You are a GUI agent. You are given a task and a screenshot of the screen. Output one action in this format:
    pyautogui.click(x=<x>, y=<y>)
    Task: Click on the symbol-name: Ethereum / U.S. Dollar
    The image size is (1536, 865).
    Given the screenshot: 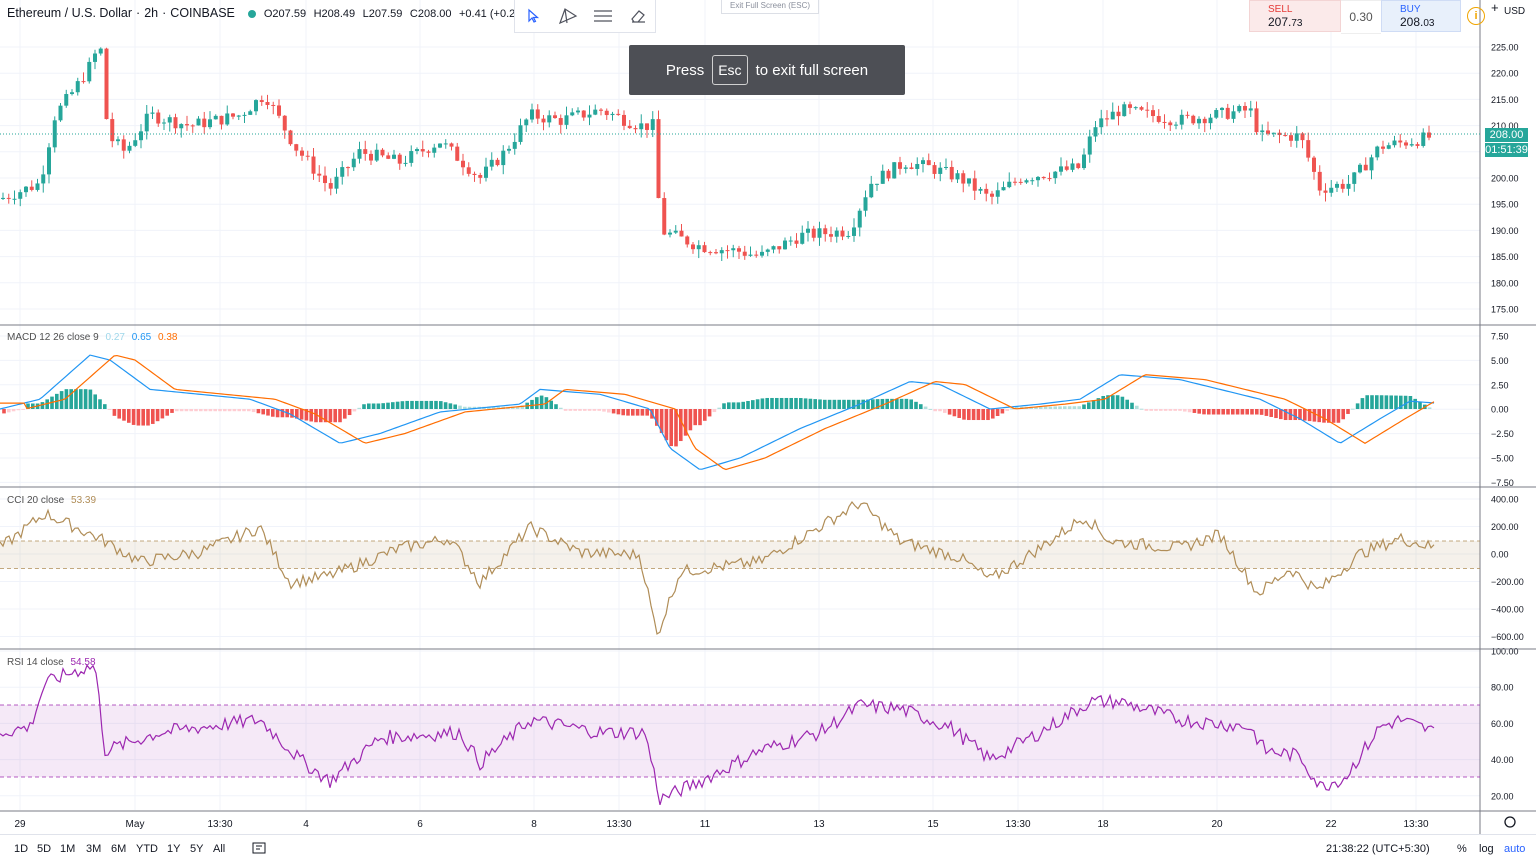 What is the action you would take?
    pyautogui.click(x=70, y=13)
    